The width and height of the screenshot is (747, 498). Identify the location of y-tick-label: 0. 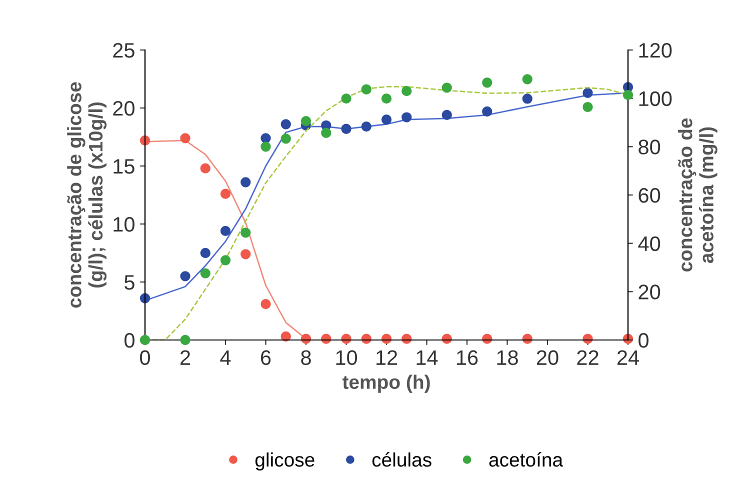
(129, 340).